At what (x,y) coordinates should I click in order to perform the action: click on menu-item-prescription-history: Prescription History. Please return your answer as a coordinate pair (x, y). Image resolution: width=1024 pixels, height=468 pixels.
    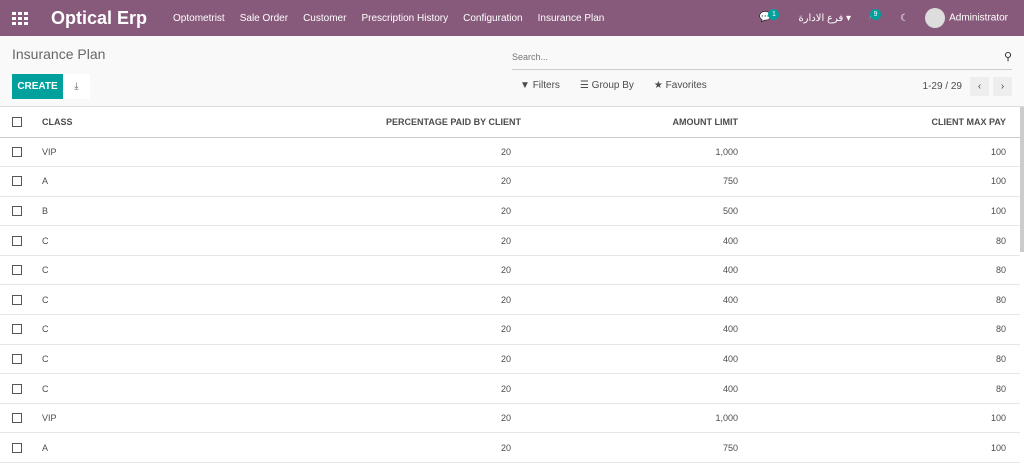
    Looking at the image, I should click on (405, 18).